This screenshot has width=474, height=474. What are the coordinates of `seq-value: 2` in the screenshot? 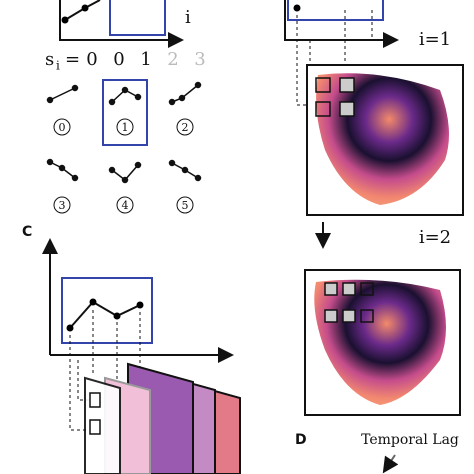 It's located at (172, 59).